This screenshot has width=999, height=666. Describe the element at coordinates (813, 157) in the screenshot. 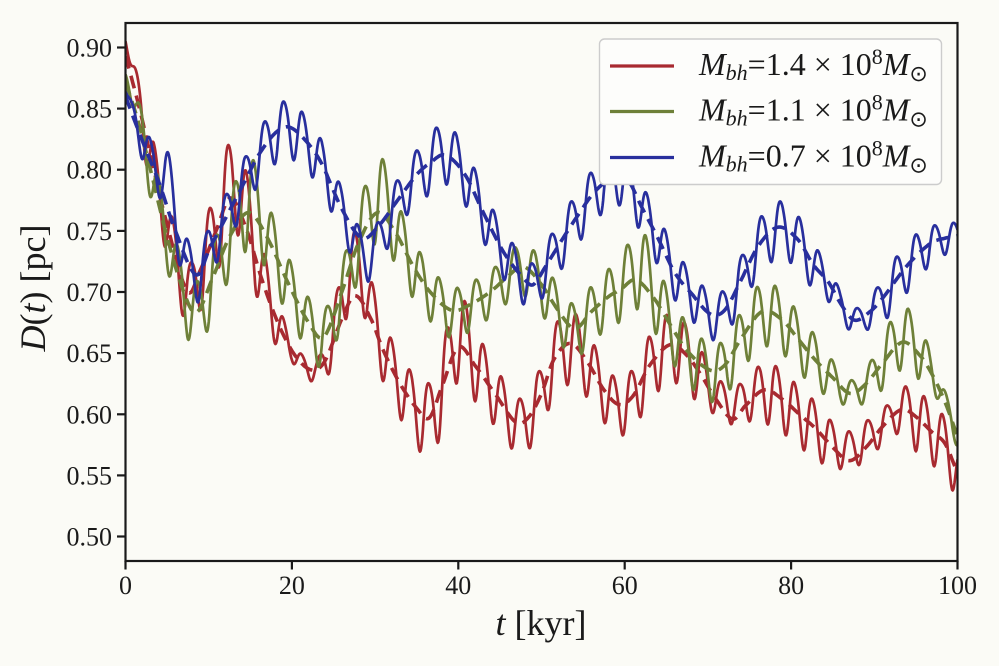

I see `svg-text: Mbh=0.7 × 108M⊙` at that location.